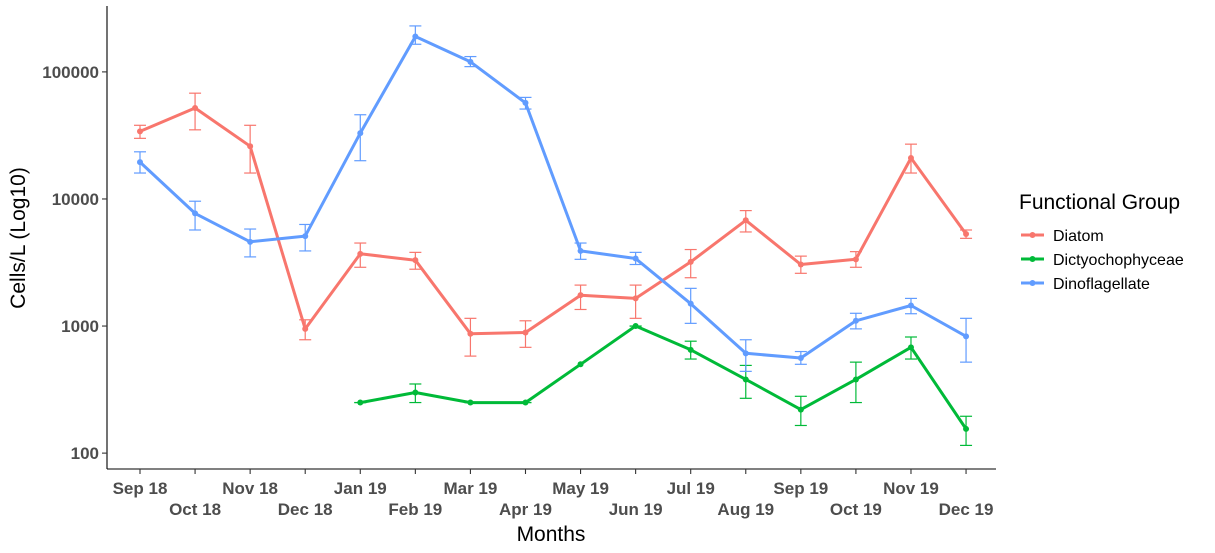 The image size is (1215, 553). I want to click on legend-item: Dictyochophyceae, so click(1102, 260).